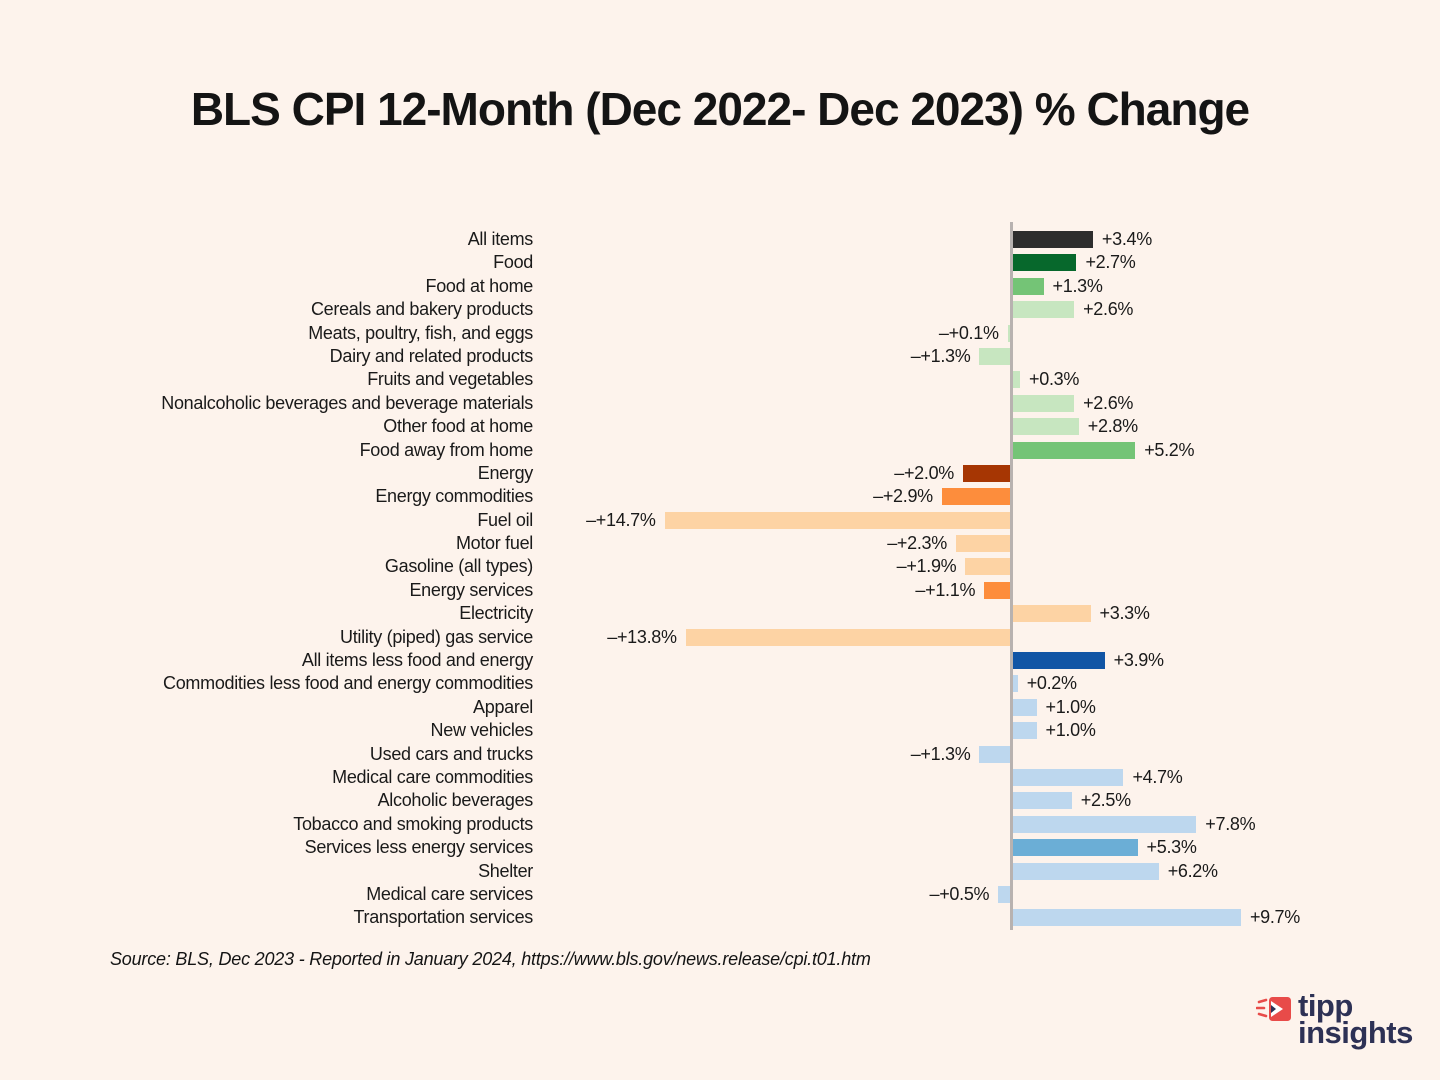 The height and width of the screenshot is (1080, 1440). Describe the element at coordinates (431, 355) in the screenshot. I see `category-label: Dairy and related products` at that location.